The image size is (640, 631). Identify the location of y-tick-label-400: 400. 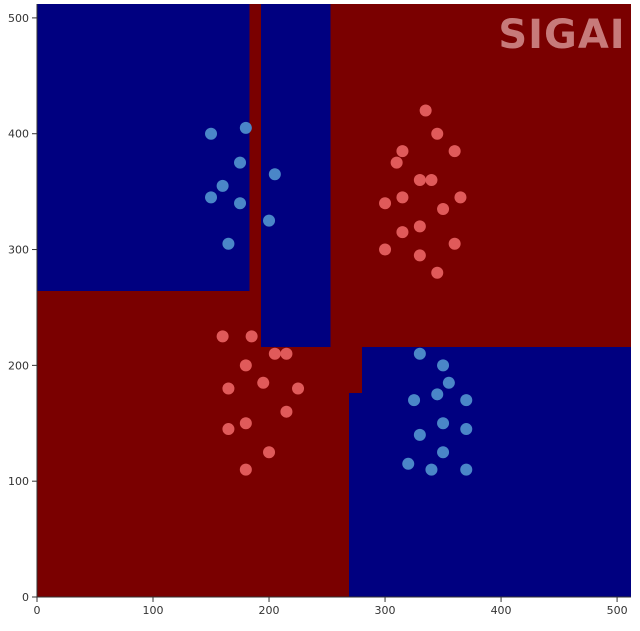
(18, 134).